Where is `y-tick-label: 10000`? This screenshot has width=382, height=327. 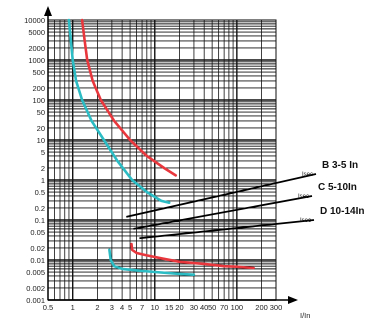
y-tick-label: 10000 is located at coordinates (34, 20).